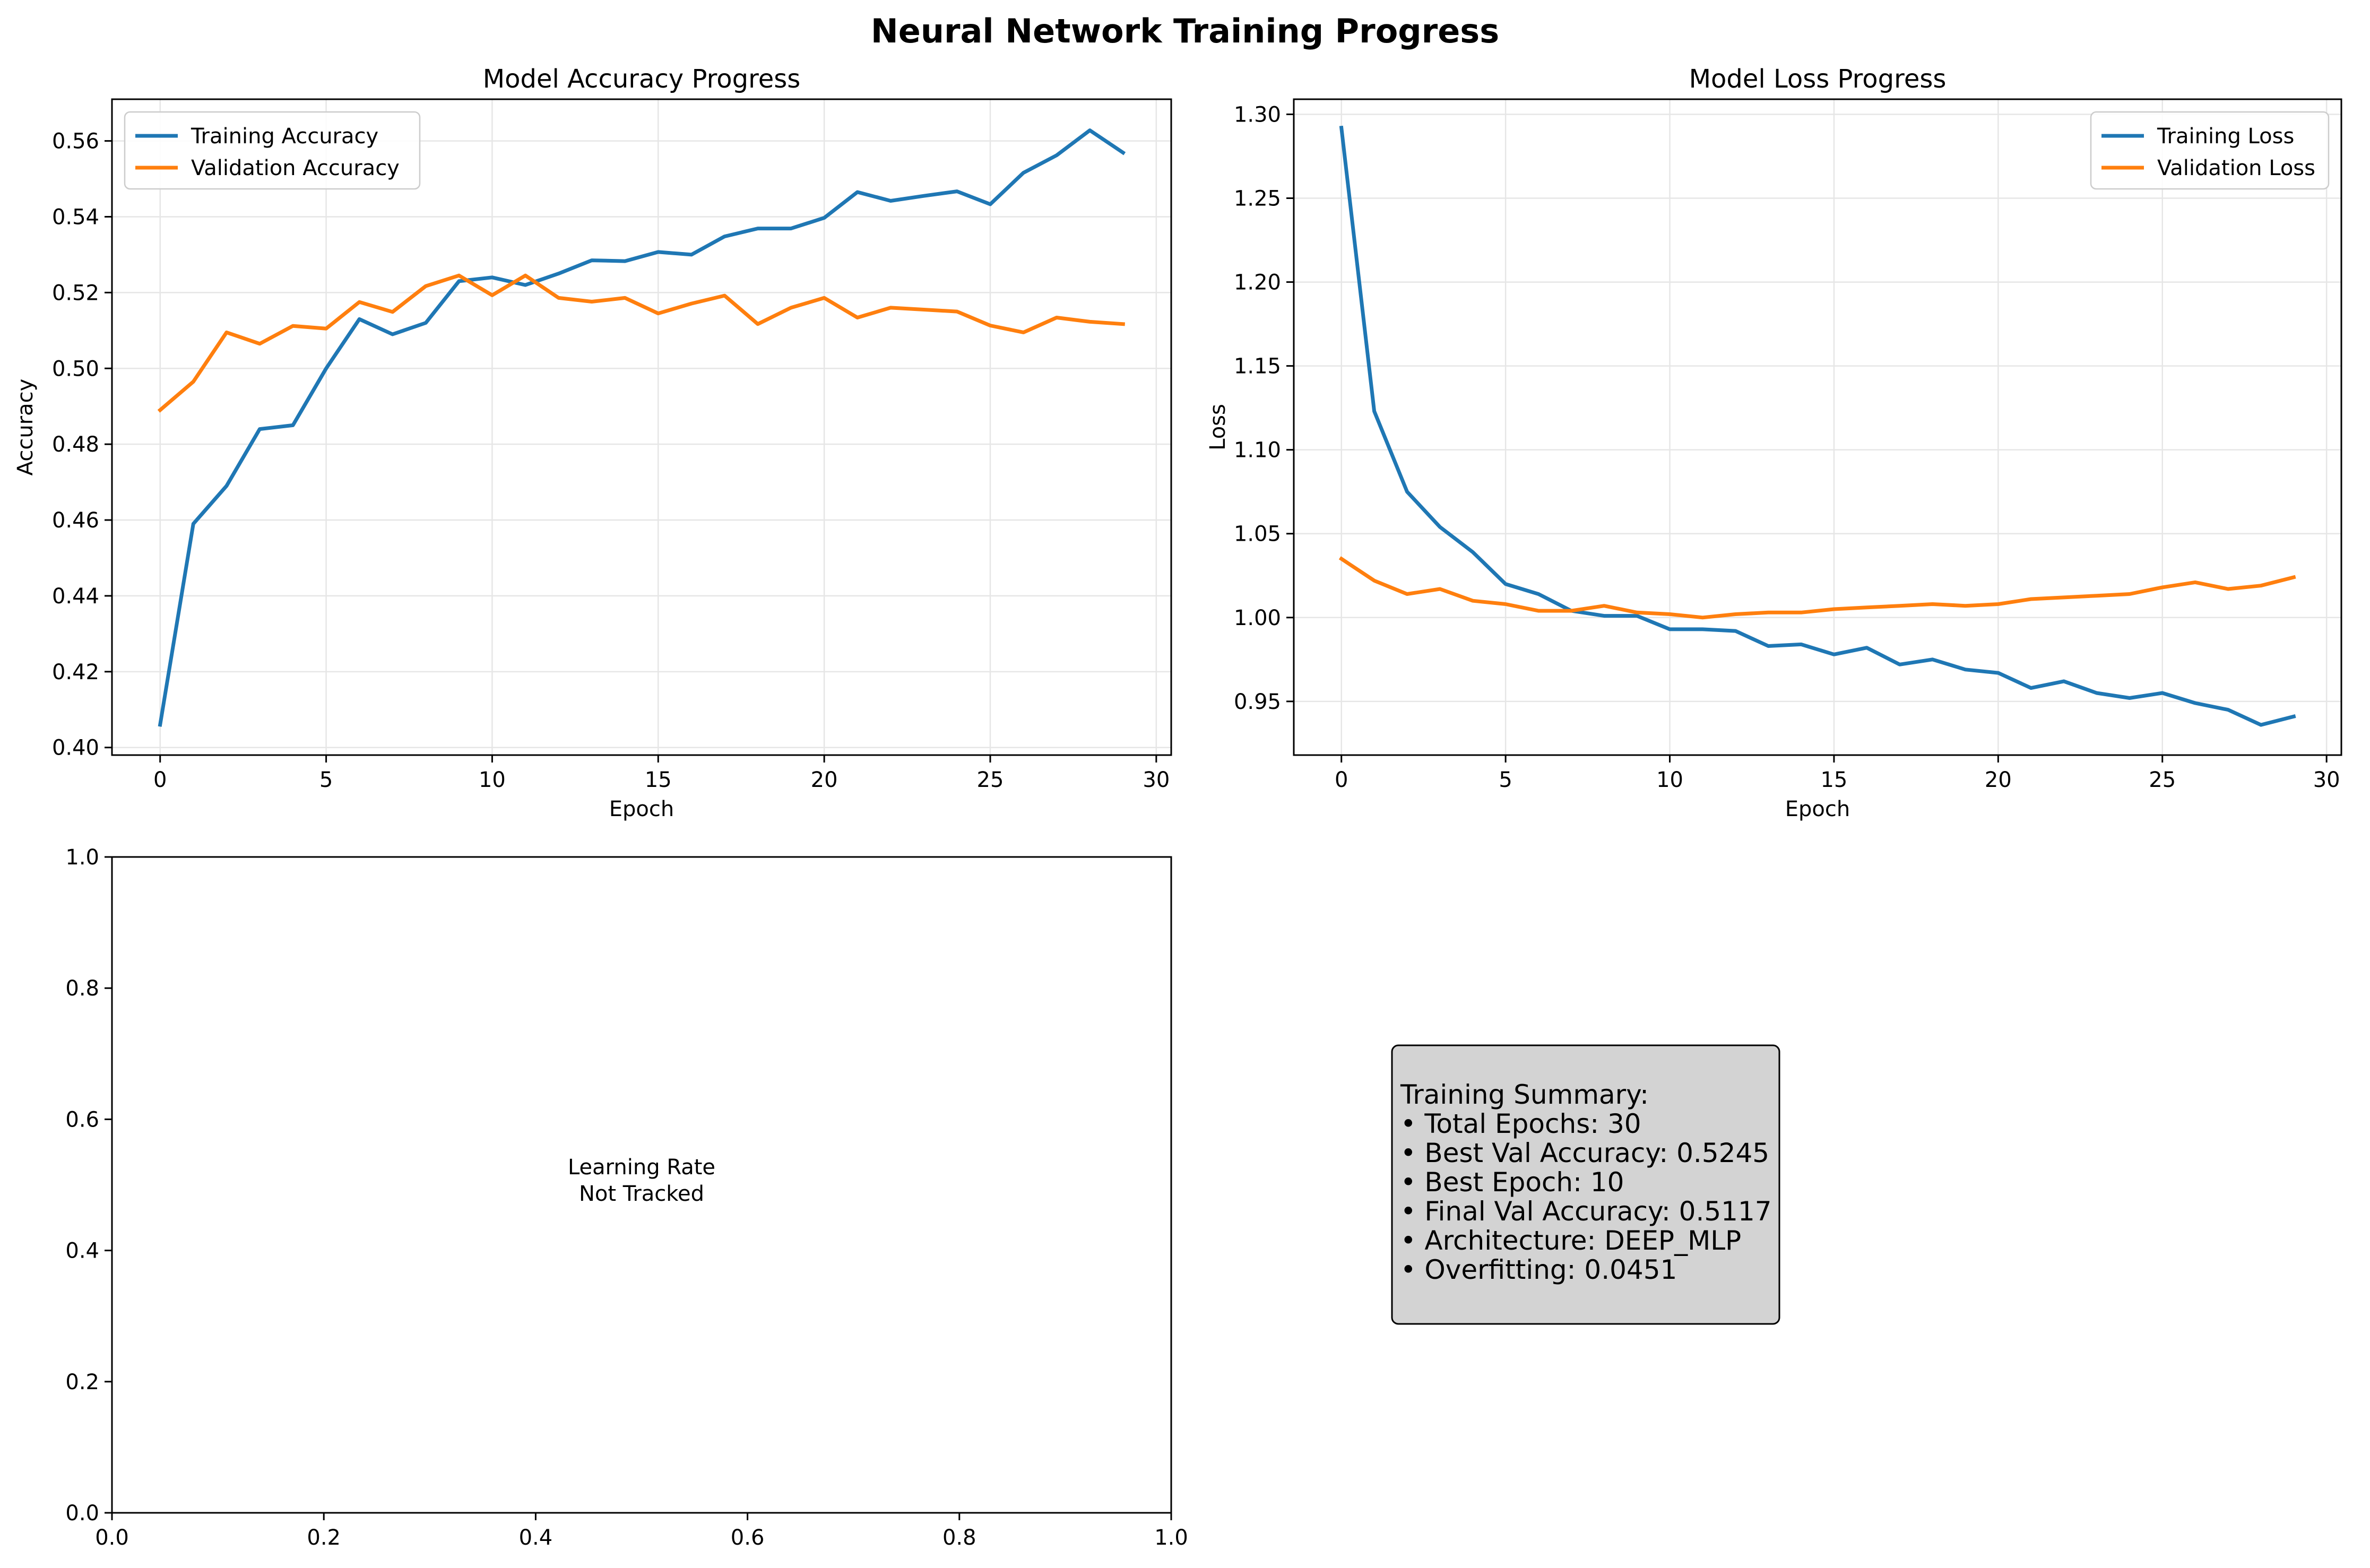  I want to click on y-tick-label: 0.8, so click(82, 988).